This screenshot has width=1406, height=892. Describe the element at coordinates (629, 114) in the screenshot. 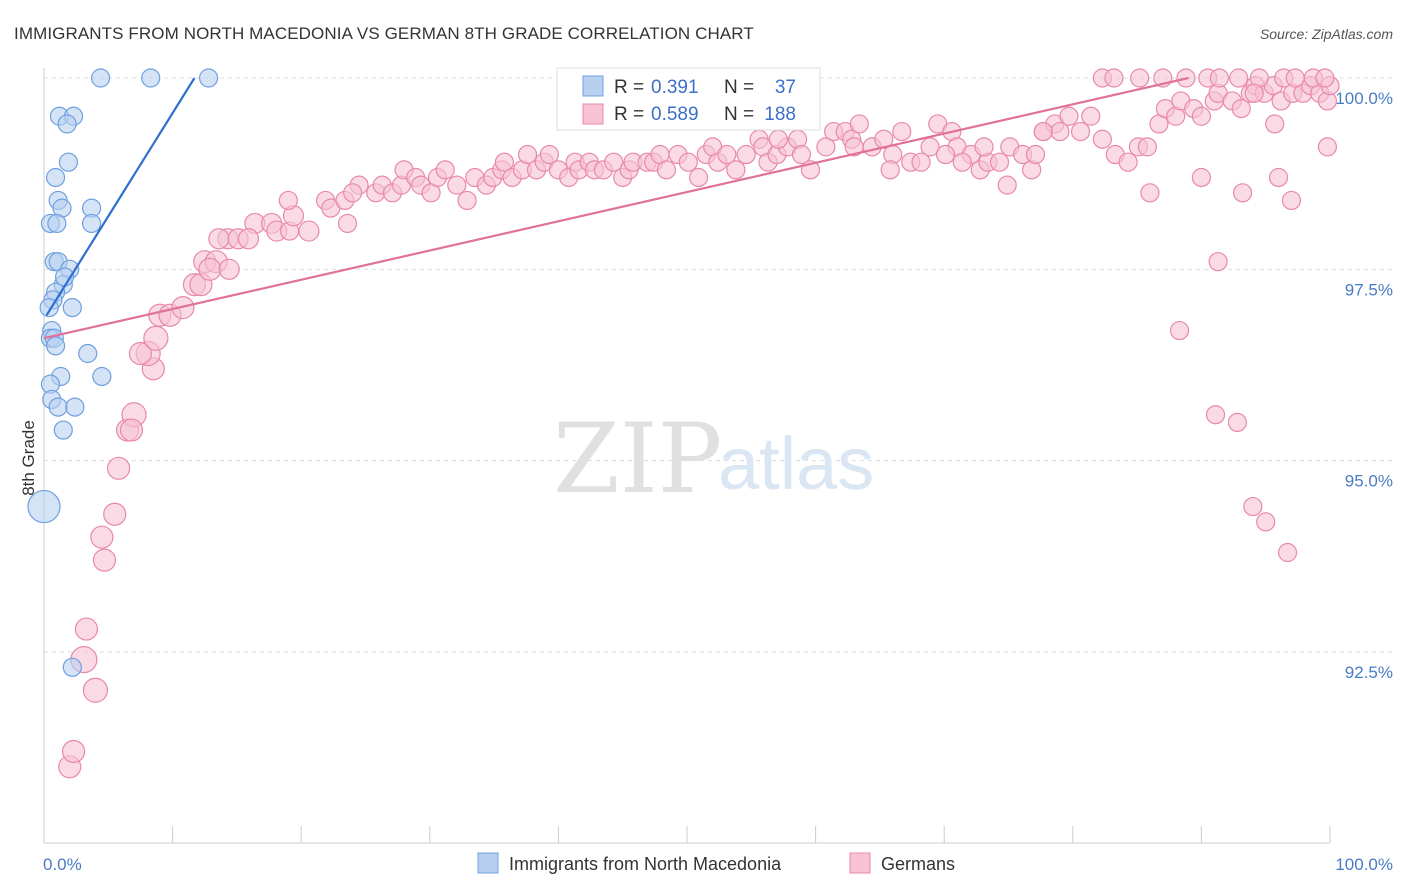

I see `stats-pink-r-label: R =` at that location.